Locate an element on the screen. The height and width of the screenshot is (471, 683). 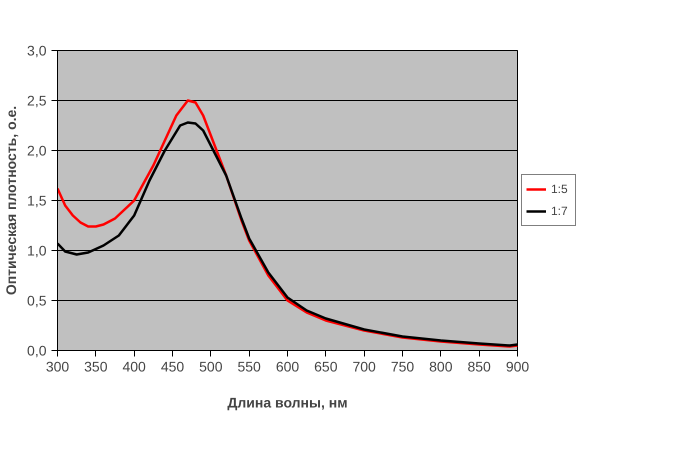
x-tick-label: 550 is located at coordinates (249, 366).